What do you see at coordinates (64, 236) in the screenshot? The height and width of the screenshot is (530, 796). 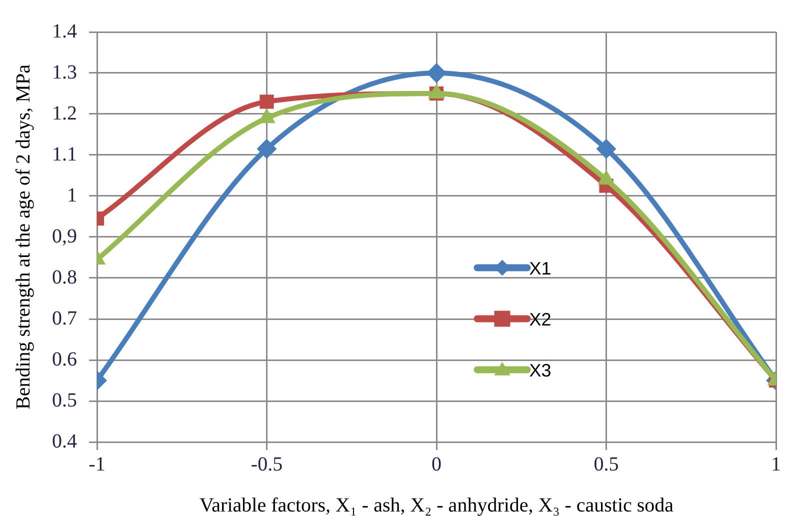 I see `y-tick-label: 0,9` at bounding box center [64, 236].